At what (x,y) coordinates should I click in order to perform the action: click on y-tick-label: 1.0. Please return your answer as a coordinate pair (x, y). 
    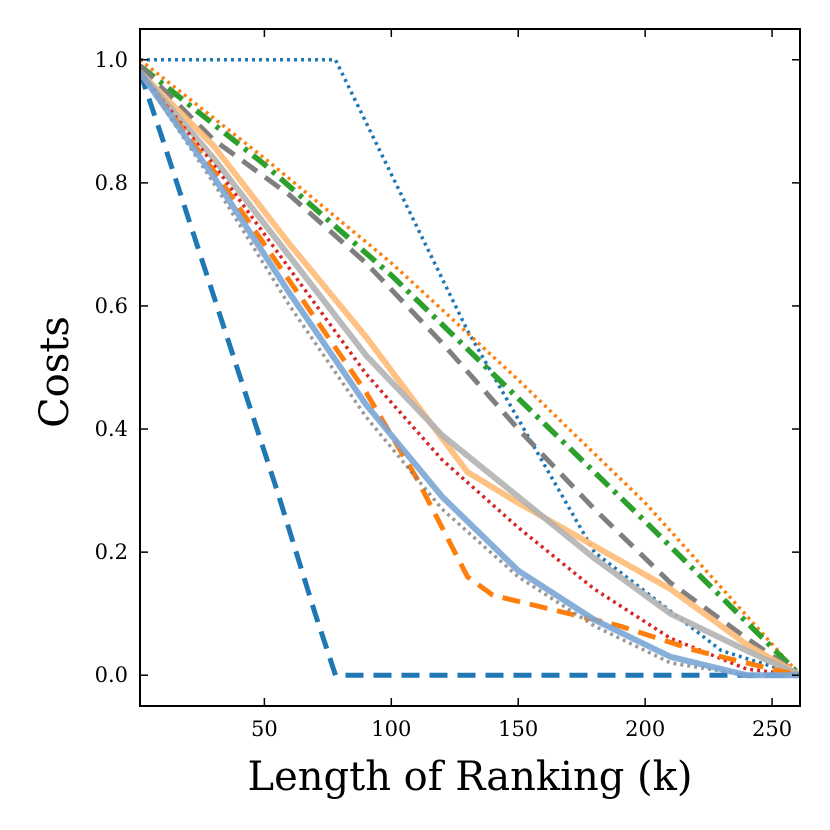
    Looking at the image, I should click on (111, 60).